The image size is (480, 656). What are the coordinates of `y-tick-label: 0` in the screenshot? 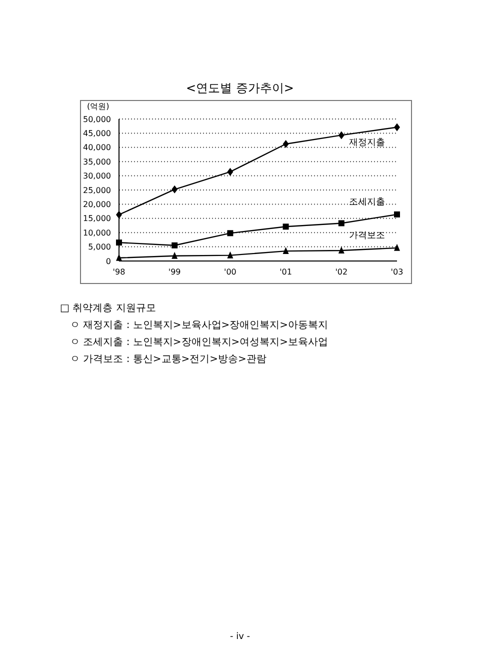 It's located at (108, 261).